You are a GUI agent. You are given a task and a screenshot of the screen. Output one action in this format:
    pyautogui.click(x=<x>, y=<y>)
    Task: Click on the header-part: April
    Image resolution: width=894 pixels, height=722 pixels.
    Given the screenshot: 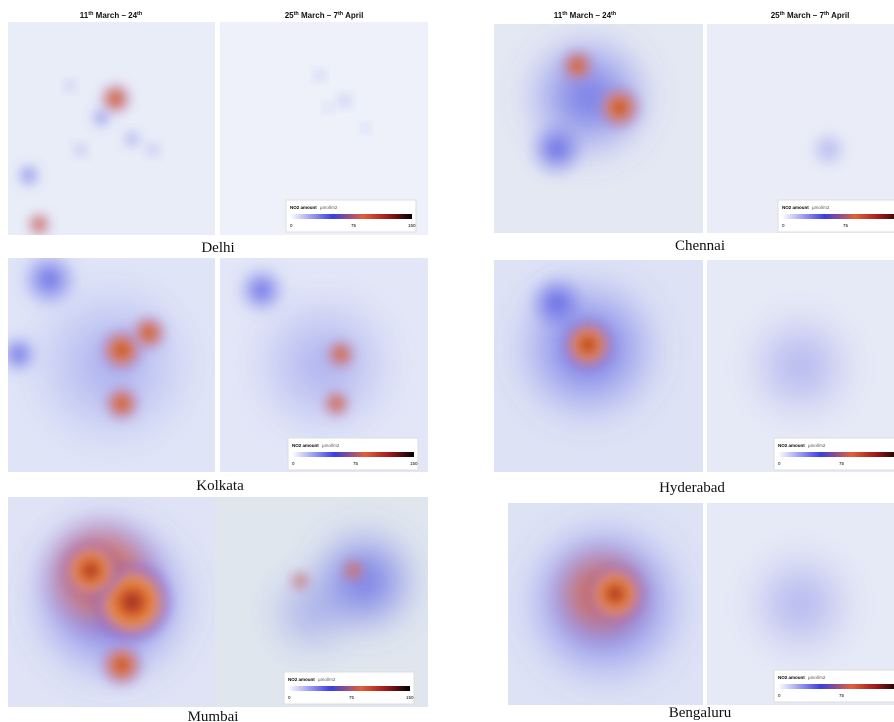 What is the action you would take?
    pyautogui.click(x=839, y=15)
    